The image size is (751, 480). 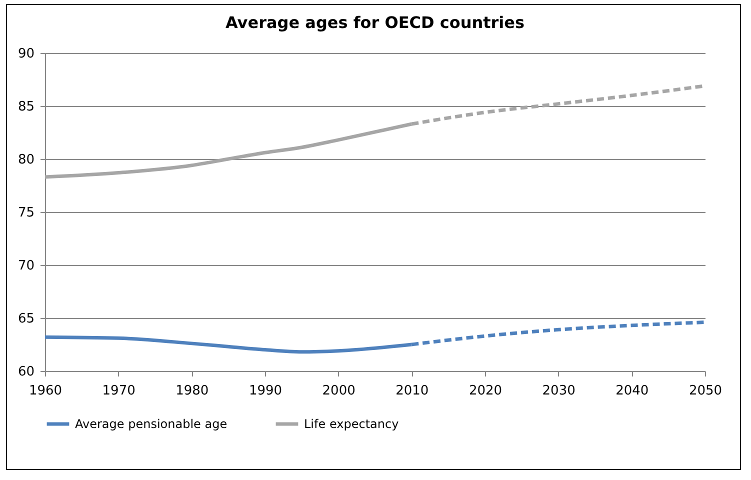 What do you see at coordinates (632, 391) in the screenshot?
I see `x-tick-label: 2040` at bounding box center [632, 391].